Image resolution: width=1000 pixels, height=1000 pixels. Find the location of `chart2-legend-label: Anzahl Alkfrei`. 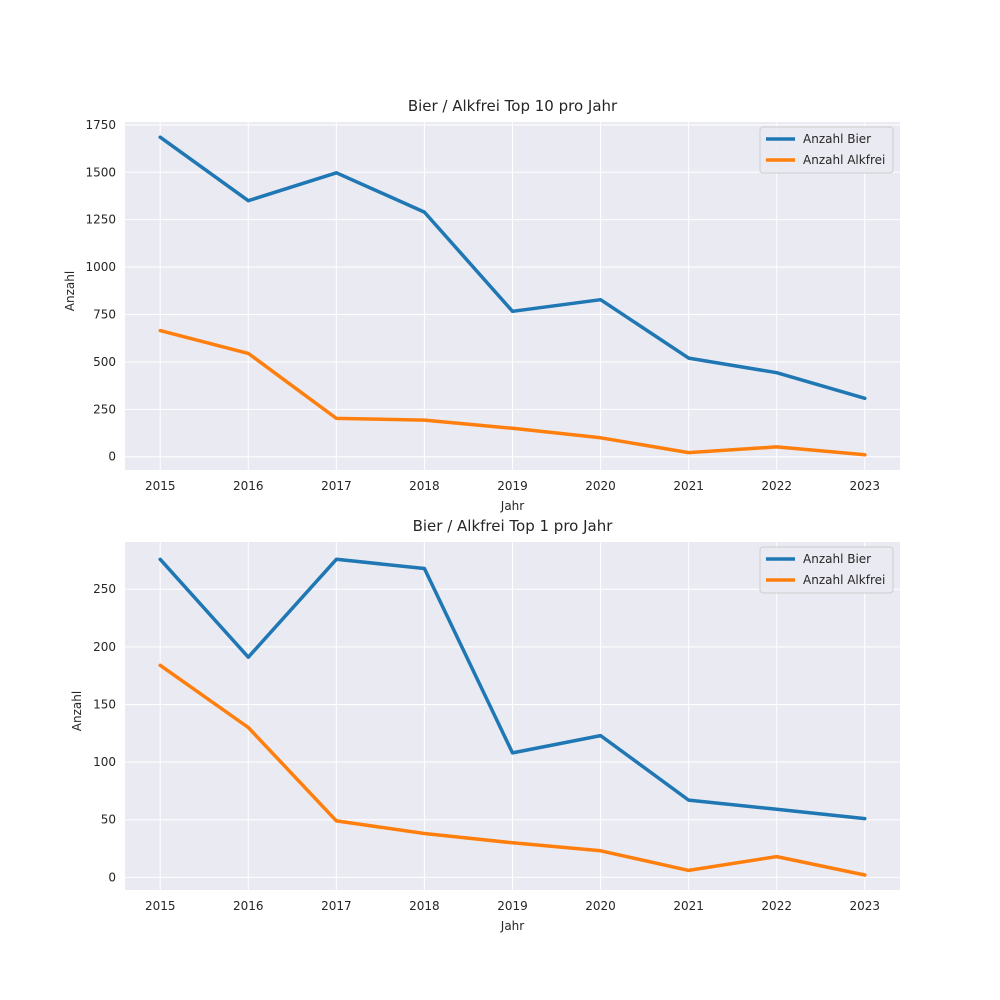

chart2-legend-label: Anzahl Alkfrei is located at coordinates (844, 580).